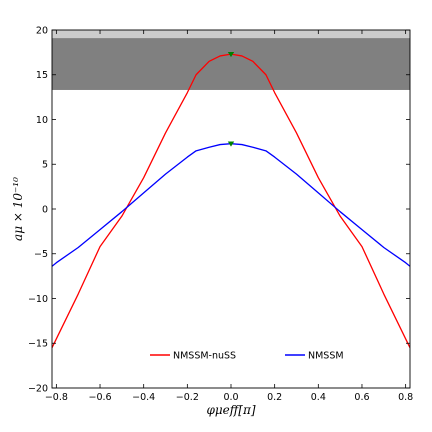  Describe the element at coordinates (361, 397) in the screenshot. I see `x-tick-label: 0.6` at that location.